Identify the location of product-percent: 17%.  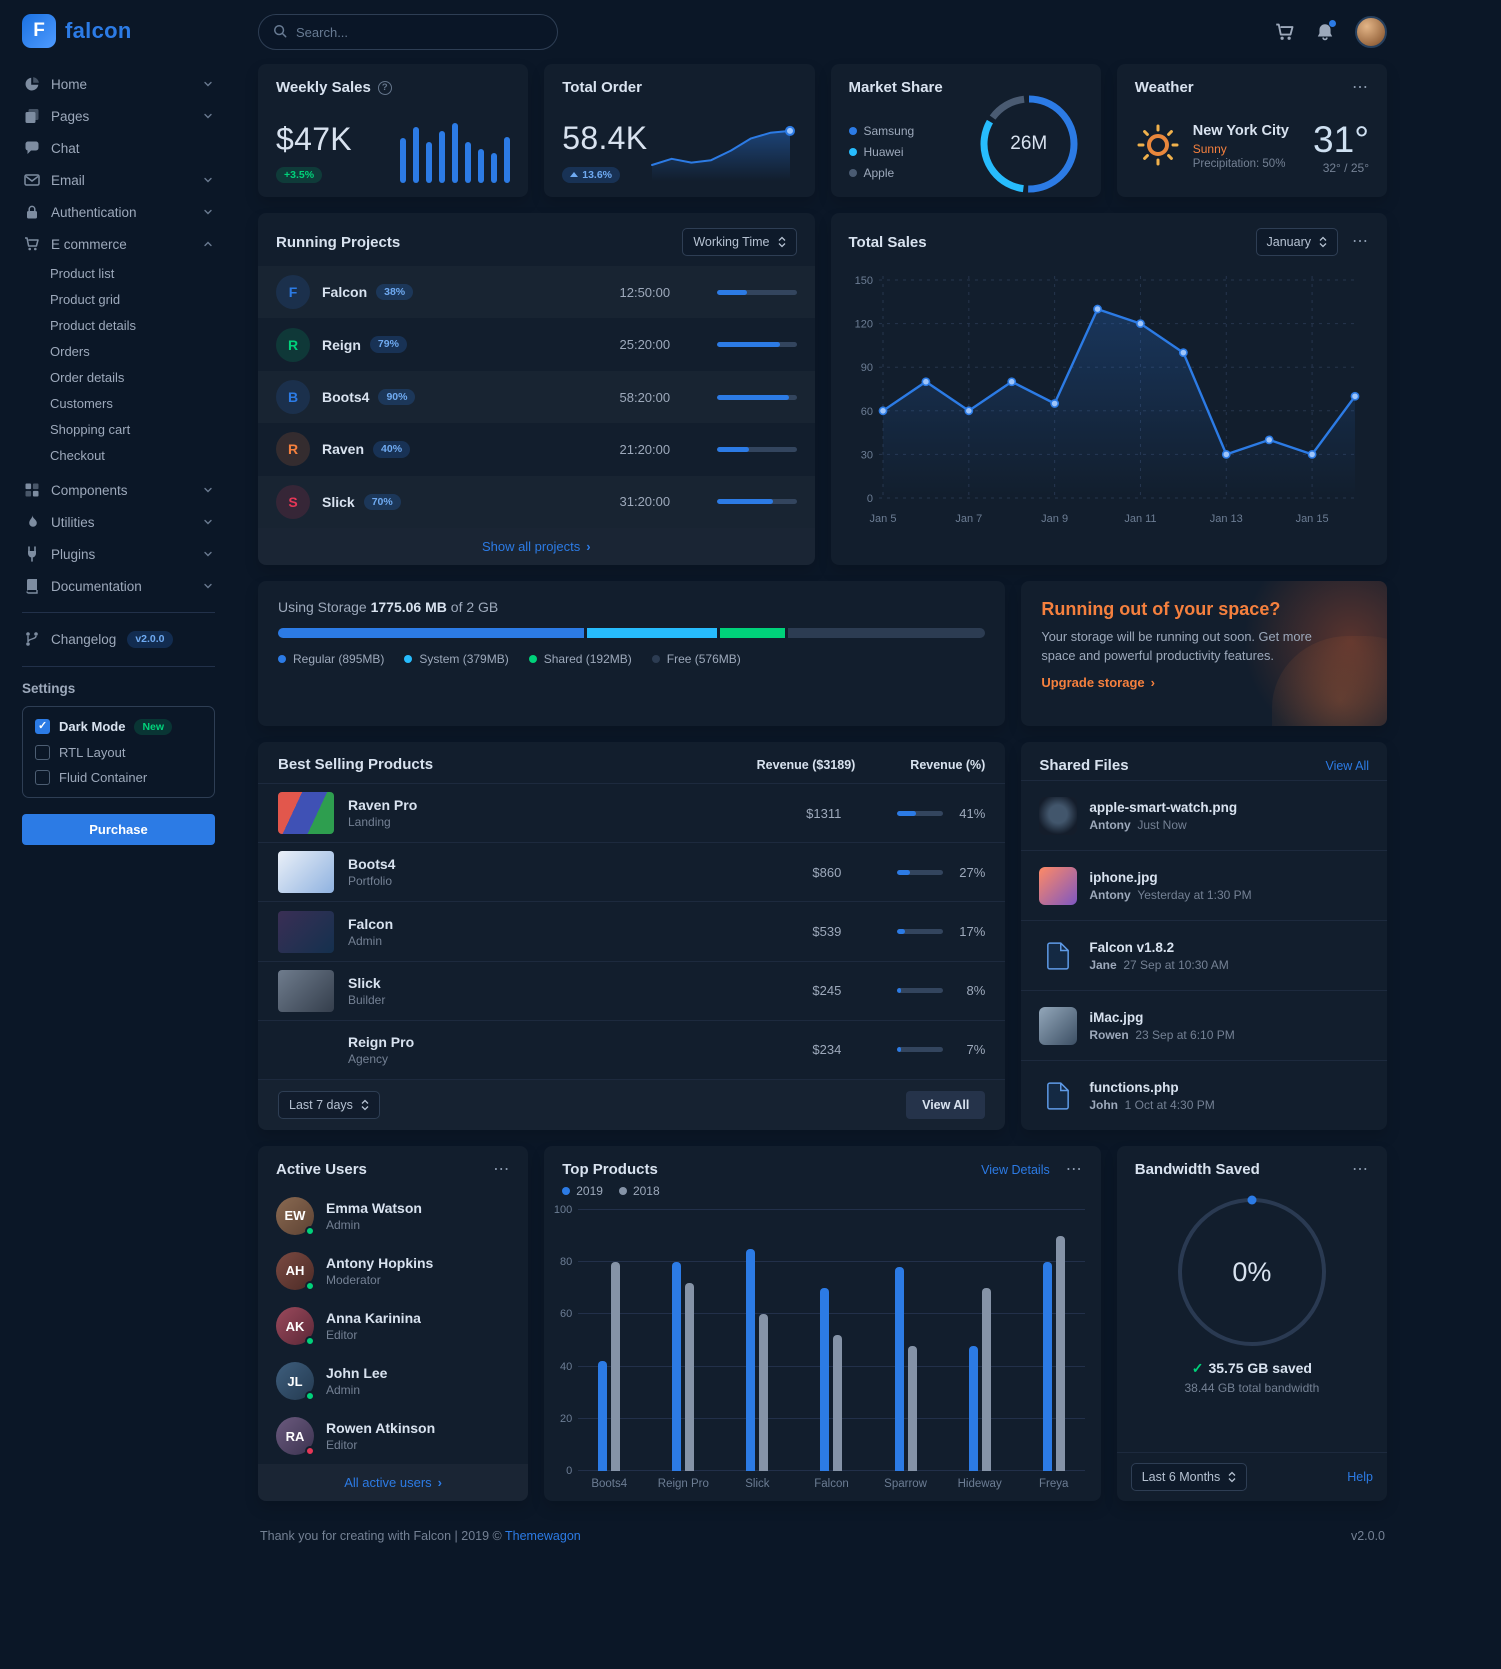
(972, 931).